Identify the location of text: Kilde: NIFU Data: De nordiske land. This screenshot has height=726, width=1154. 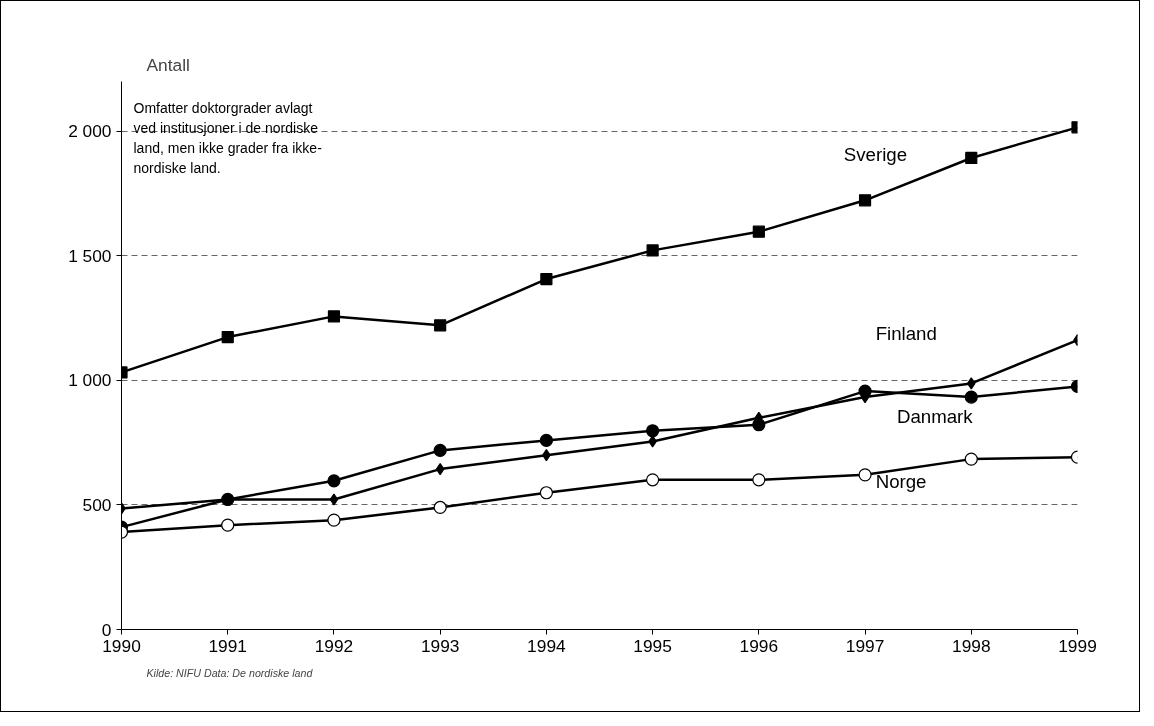
(230, 672).